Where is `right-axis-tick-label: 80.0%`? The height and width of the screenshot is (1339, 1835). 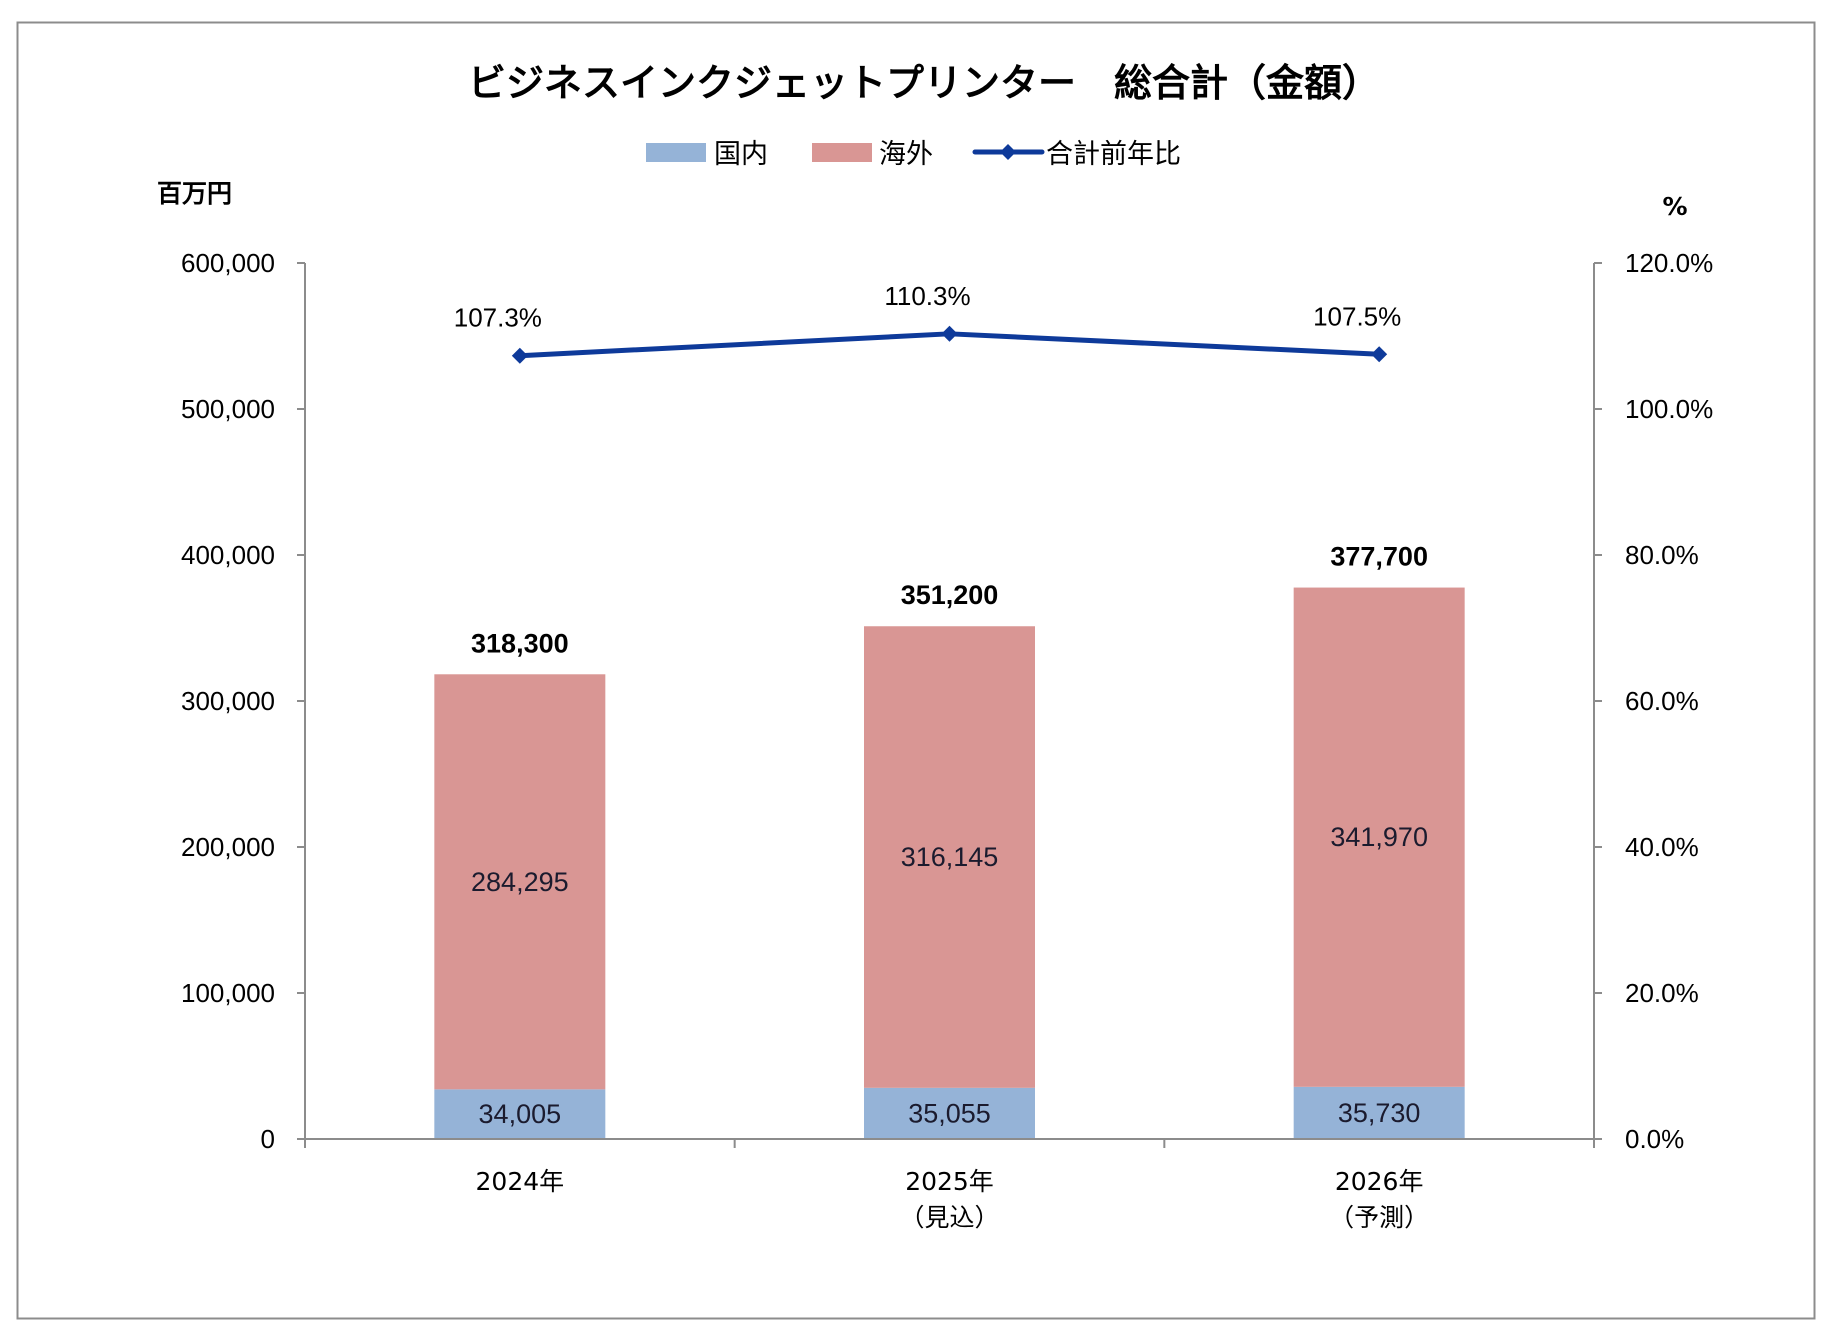 right-axis-tick-label: 80.0% is located at coordinates (1662, 555).